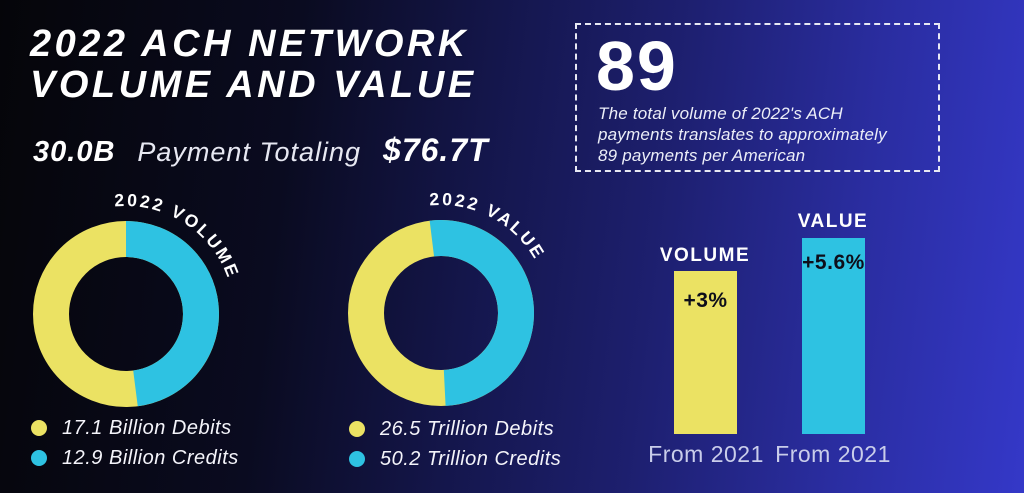 The width and height of the screenshot is (1024, 493). I want to click on bar-label-value: VALUE, so click(833, 221).